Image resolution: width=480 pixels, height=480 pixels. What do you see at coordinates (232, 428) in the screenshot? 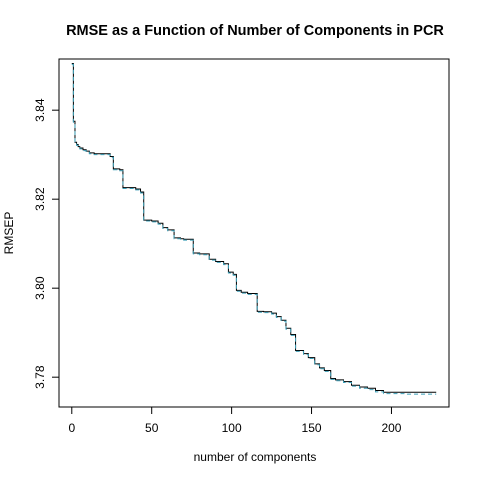
I see `x-tick-label: 100` at bounding box center [232, 428].